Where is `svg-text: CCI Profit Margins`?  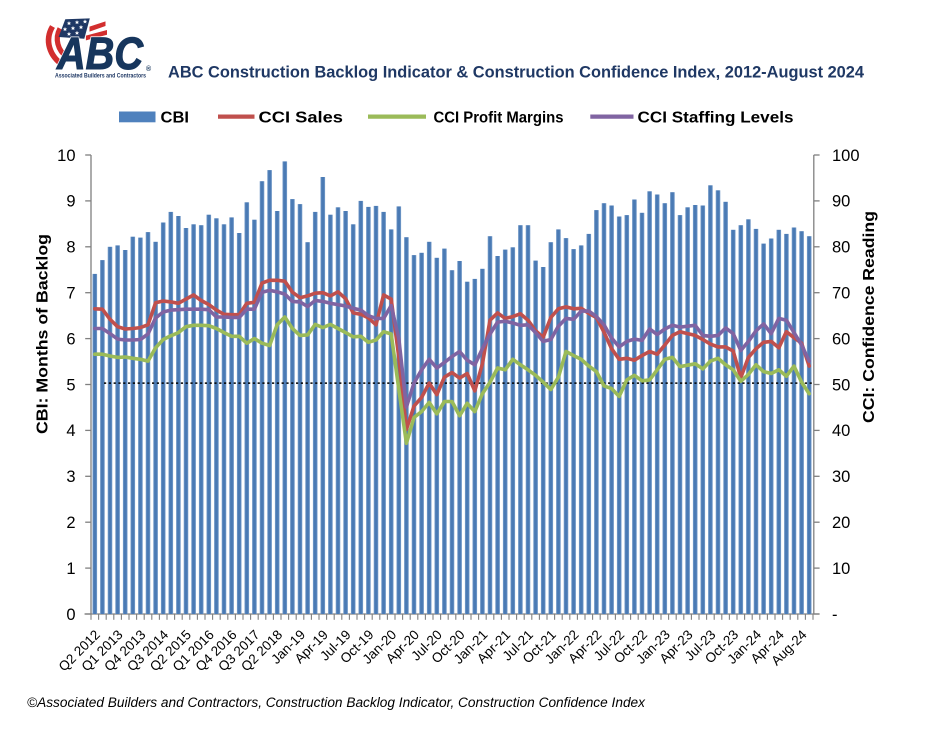 svg-text: CCI Profit Margins is located at coordinates (499, 118).